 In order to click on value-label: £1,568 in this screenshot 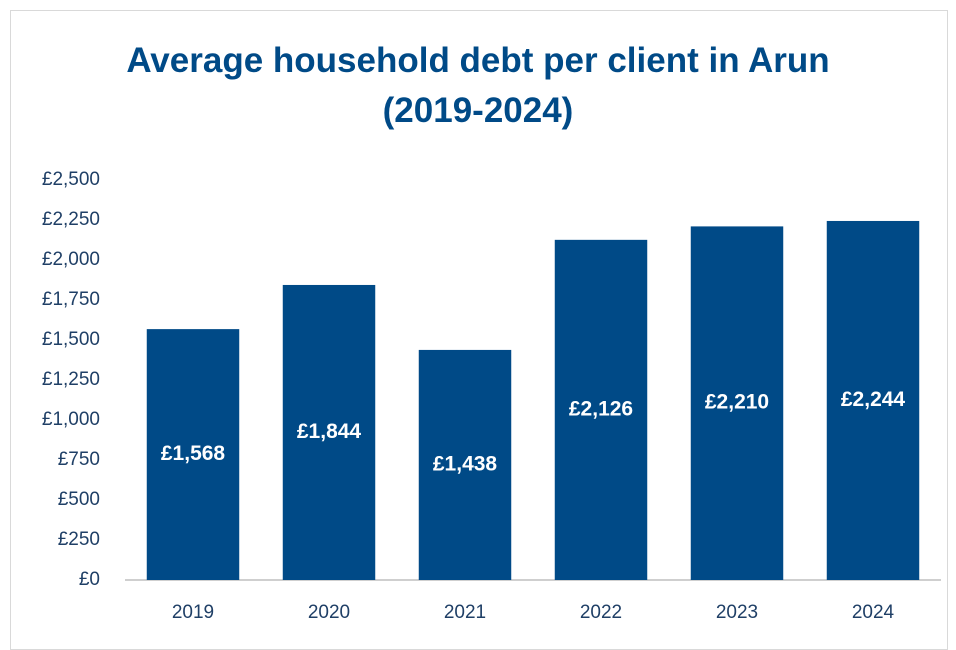, I will do `click(193, 453)`.